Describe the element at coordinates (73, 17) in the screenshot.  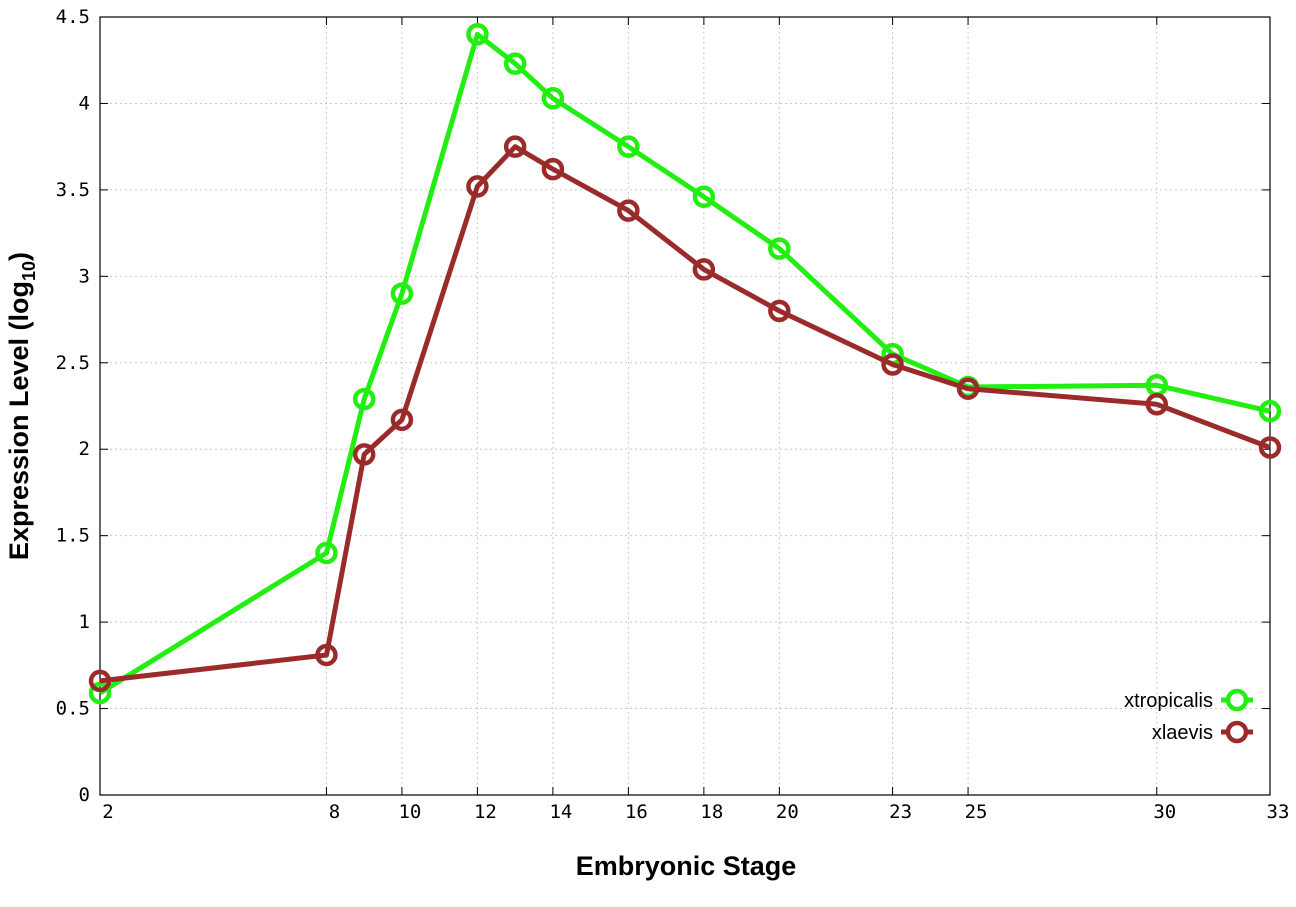
I see `y-tick-label: 4.5` at that location.